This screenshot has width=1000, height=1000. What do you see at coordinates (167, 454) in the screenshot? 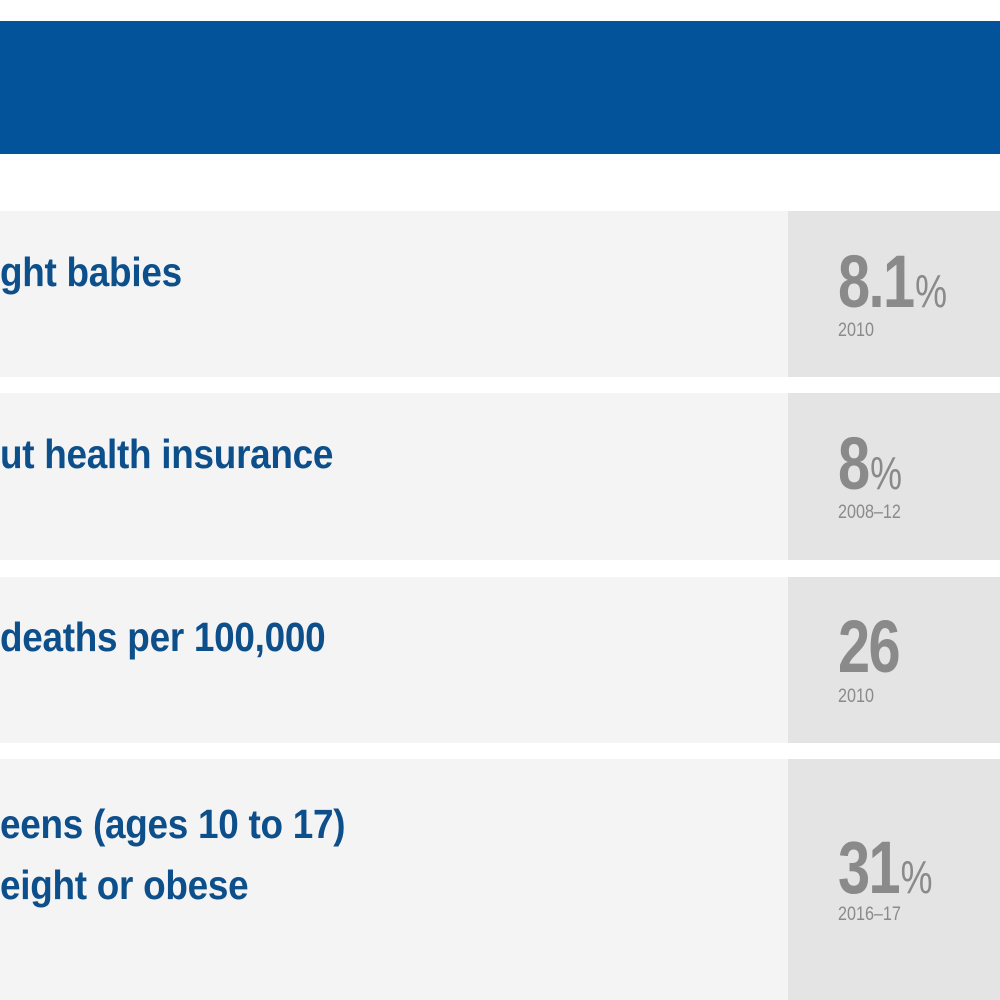
I see `stat-label: ut health insurance` at bounding box center [167, 454].